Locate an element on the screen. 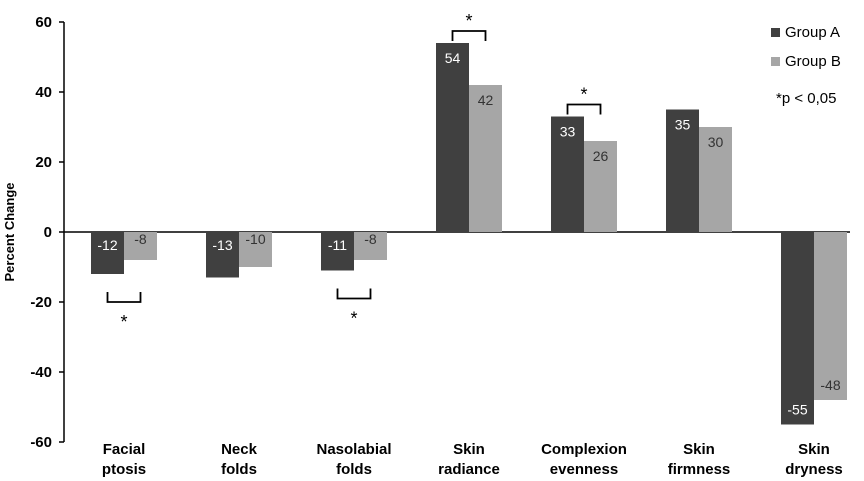 The width and height of the screenshot is (864, 481). bar-value-label: -10 is located at coordinates (255, 239).